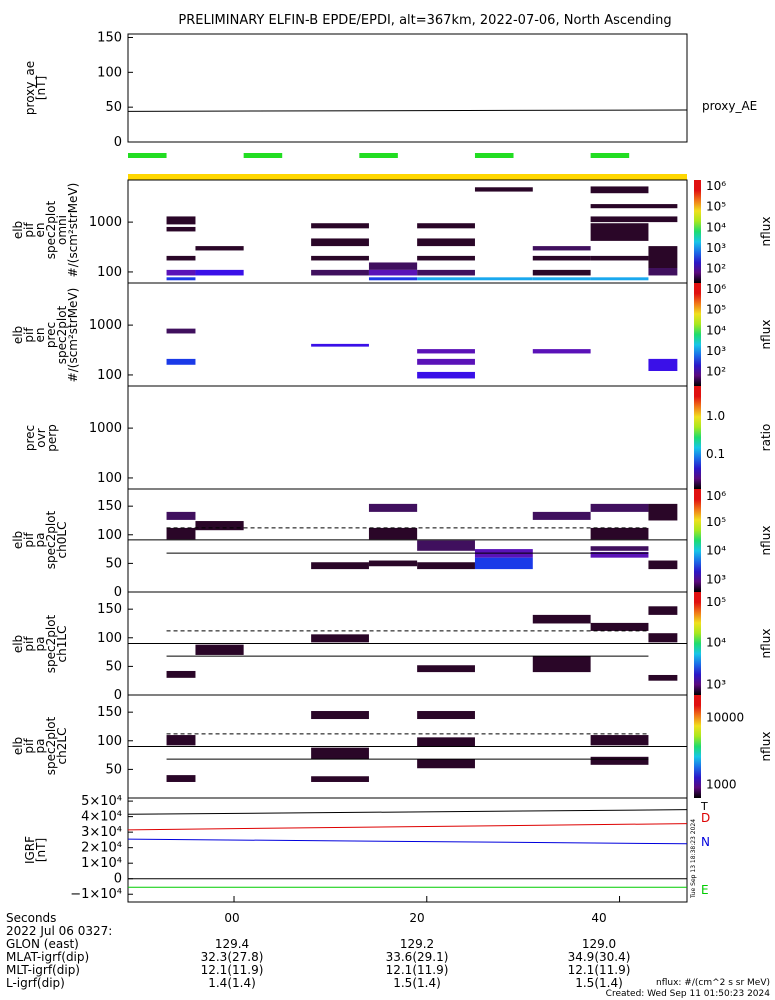 The width and height of the screenshot is (775, 1000). Describe the element at coordinates (101, 832) in the screenshot. I see `y-tick-label: 3×10⁴` at that location.